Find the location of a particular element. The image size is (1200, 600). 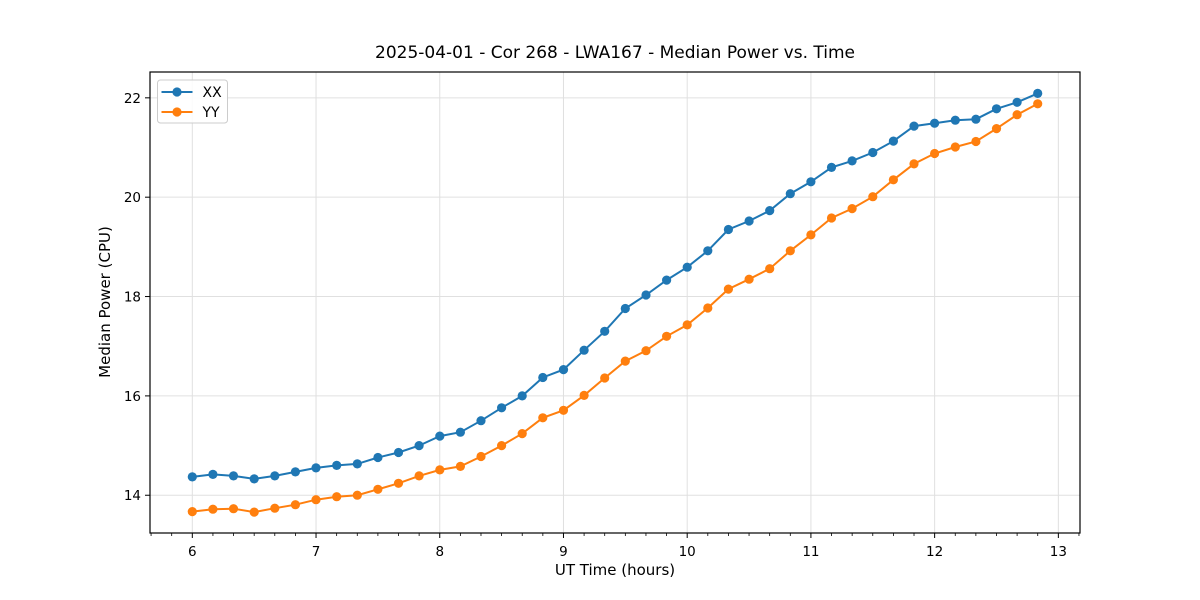

legend-label-XX: XX is located at coordinates (213, 93).